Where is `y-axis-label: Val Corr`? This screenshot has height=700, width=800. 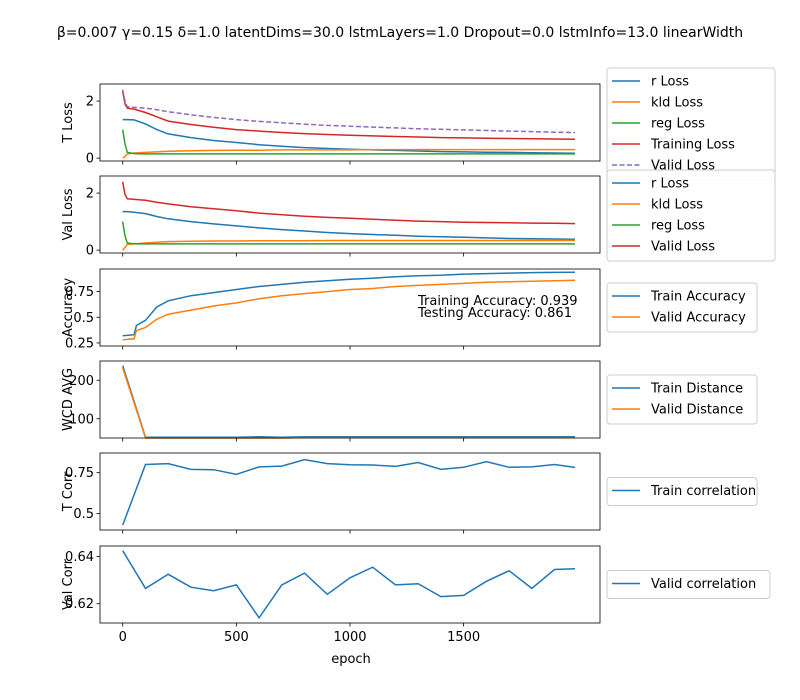
y-axis-label: Val Corr is located at coordinates (68, 584).